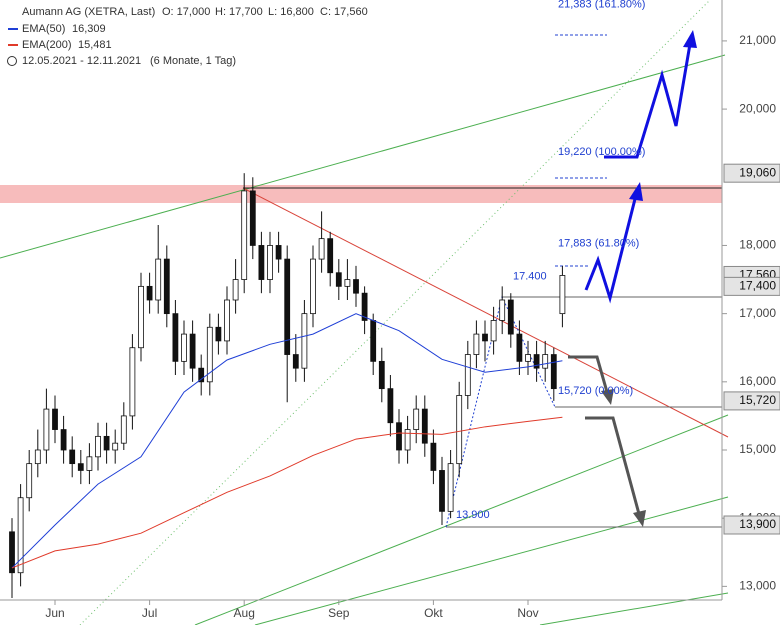 The height and width of the screenshot is (625, 780). What do you see at coordinates (757, 245) in the screenshot?
I see `y-tick-label: 18,000` at bounding box center [757, 245].